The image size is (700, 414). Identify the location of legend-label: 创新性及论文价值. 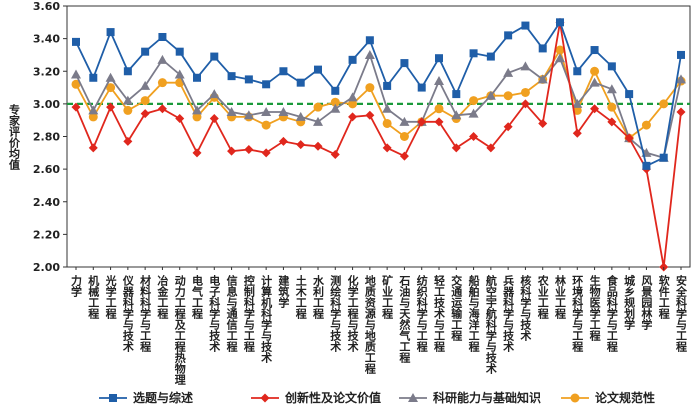
(332, 397).